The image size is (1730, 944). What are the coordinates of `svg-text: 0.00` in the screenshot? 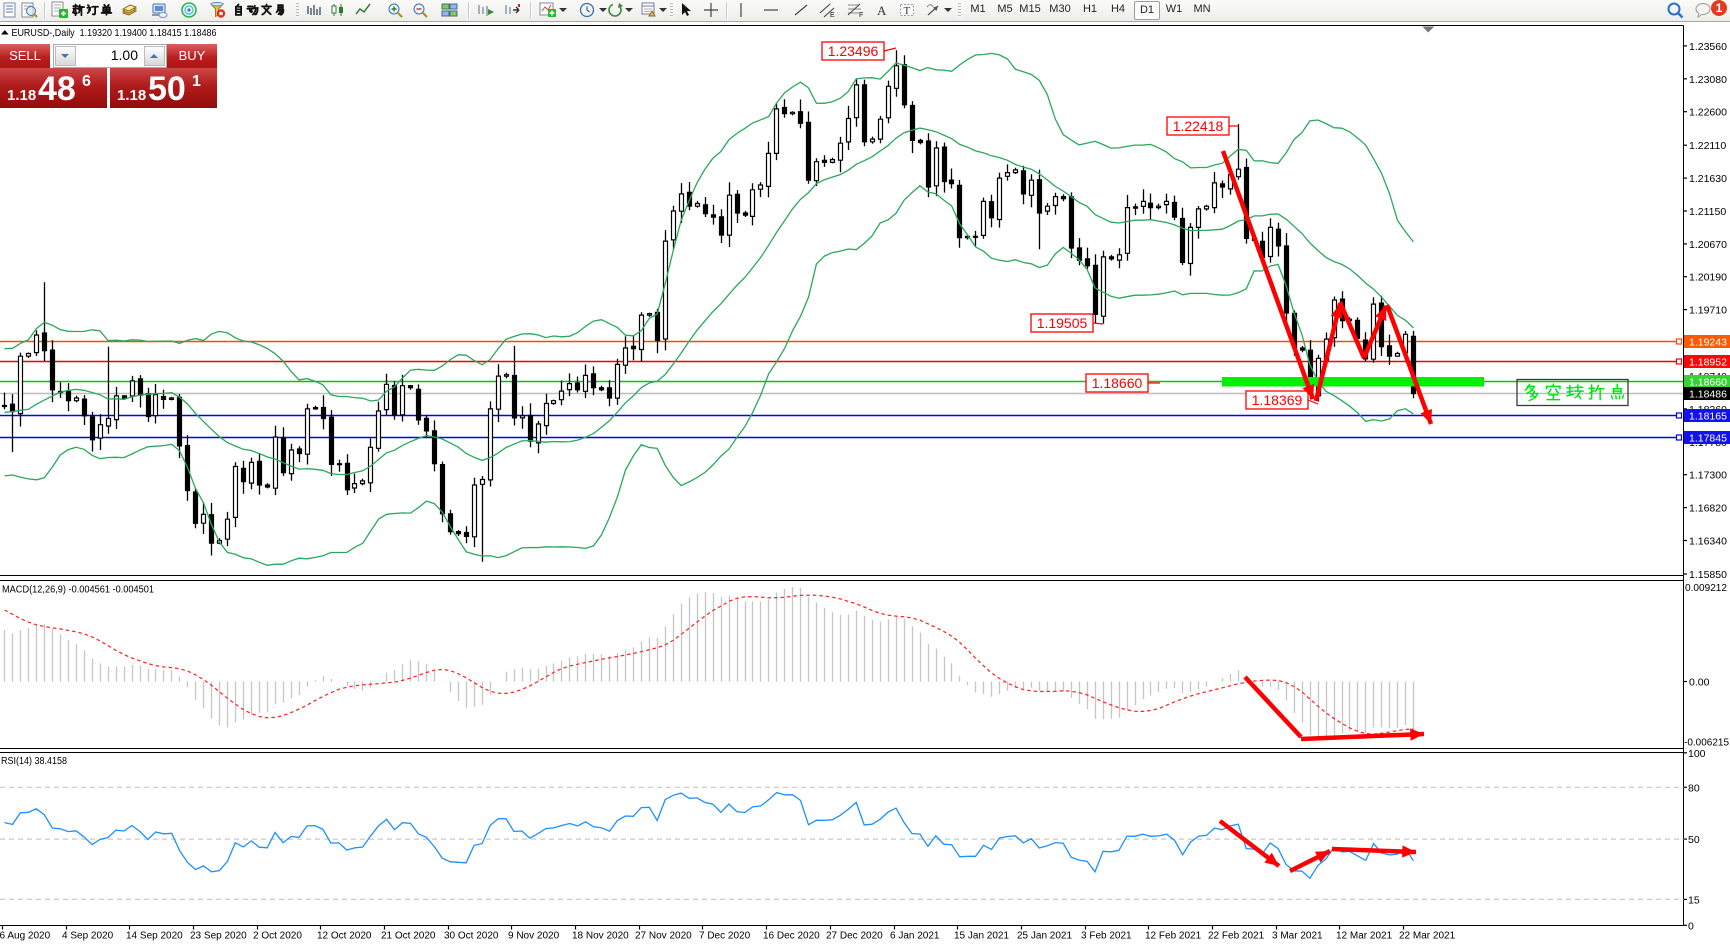 It's located at (1699, 683).